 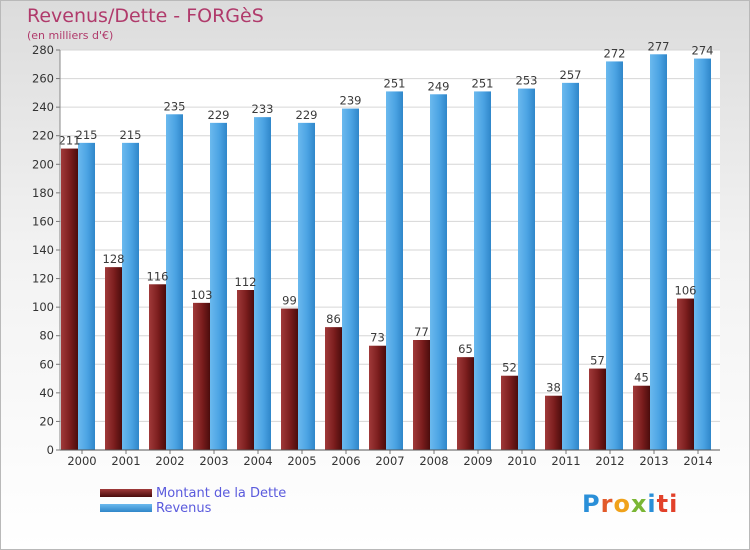 What do you see at coordinates (221, 493) in the screenshot?
I see `legend-label-debt: Montant de la Dette` at bounding box center [221, 493].